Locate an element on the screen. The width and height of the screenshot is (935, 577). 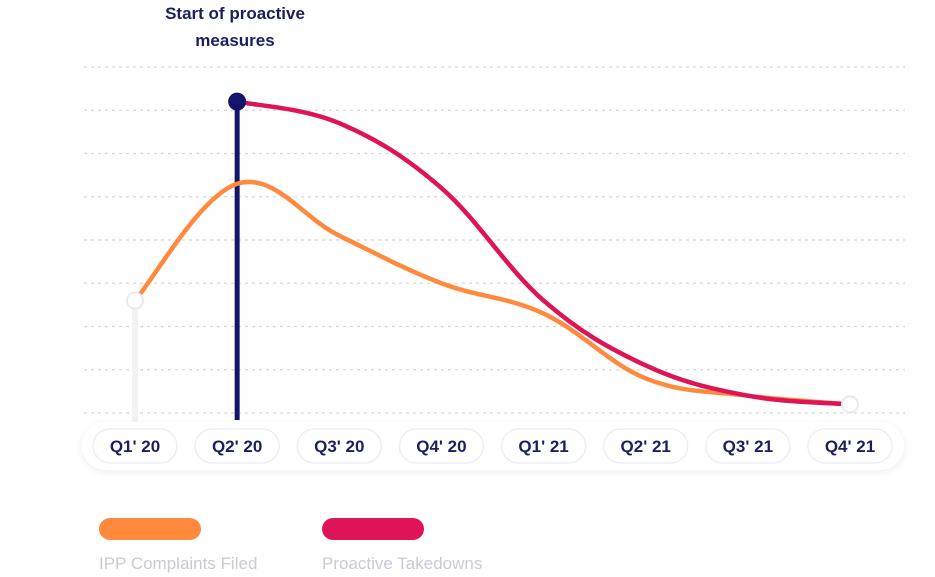
end-marker is located at coordinates (850, 404).